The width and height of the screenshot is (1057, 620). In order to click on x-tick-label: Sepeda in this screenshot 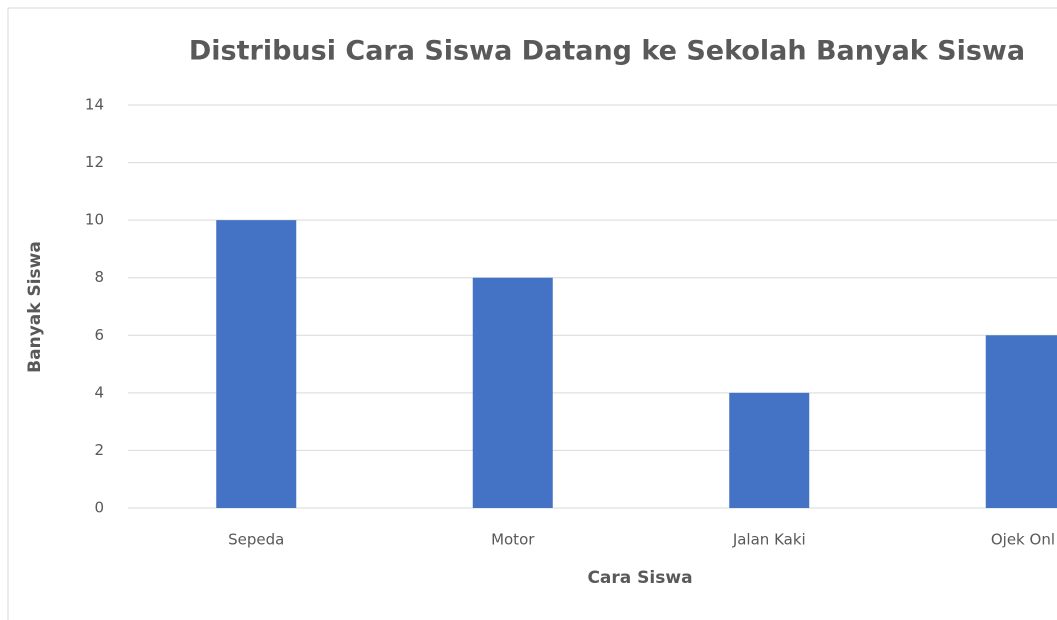, I will do `click(256, 540)`.